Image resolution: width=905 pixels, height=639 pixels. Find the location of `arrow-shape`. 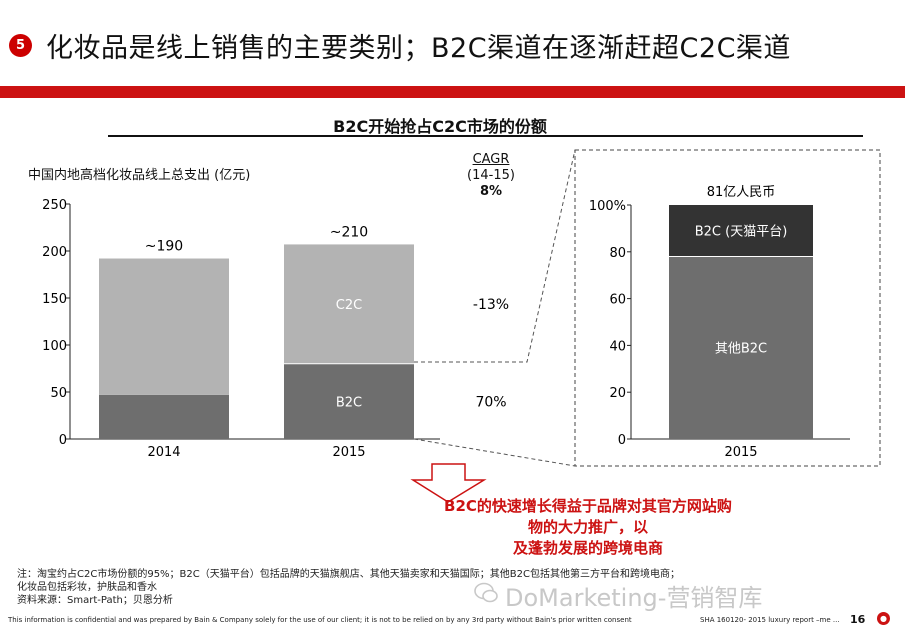

arrow-shape is located at coordinates (448, 483).